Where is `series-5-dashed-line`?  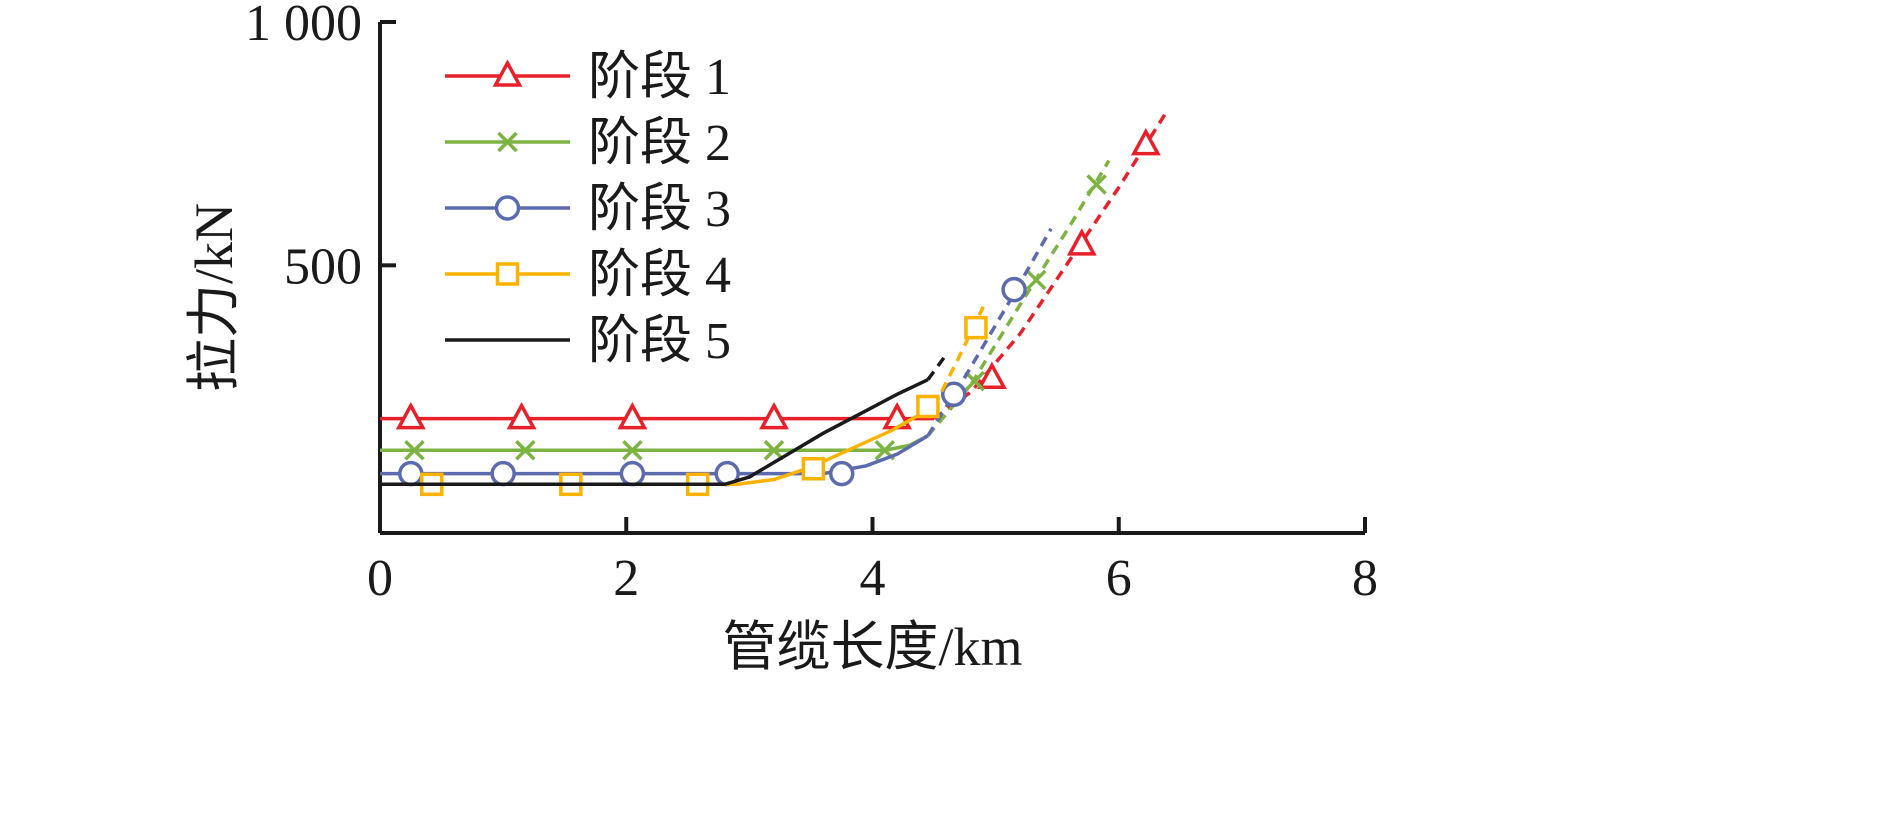
series-5-dashed-line is located at coordinates (936, 368).